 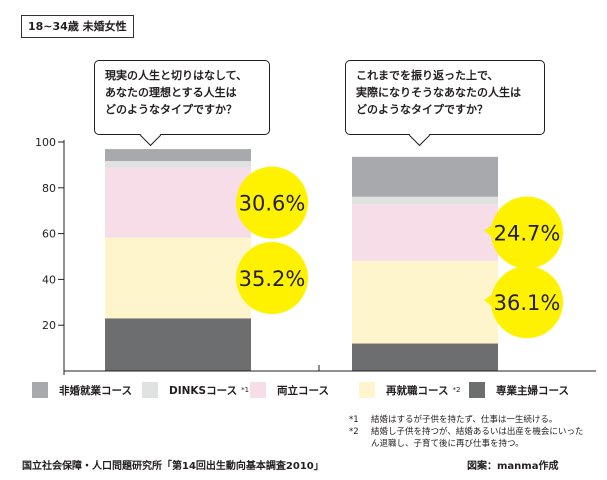 I want to click on footnote-text: 結婚し子供を持つが、結婚あるいは出産を機会にいった, so click(x=477, y=432).